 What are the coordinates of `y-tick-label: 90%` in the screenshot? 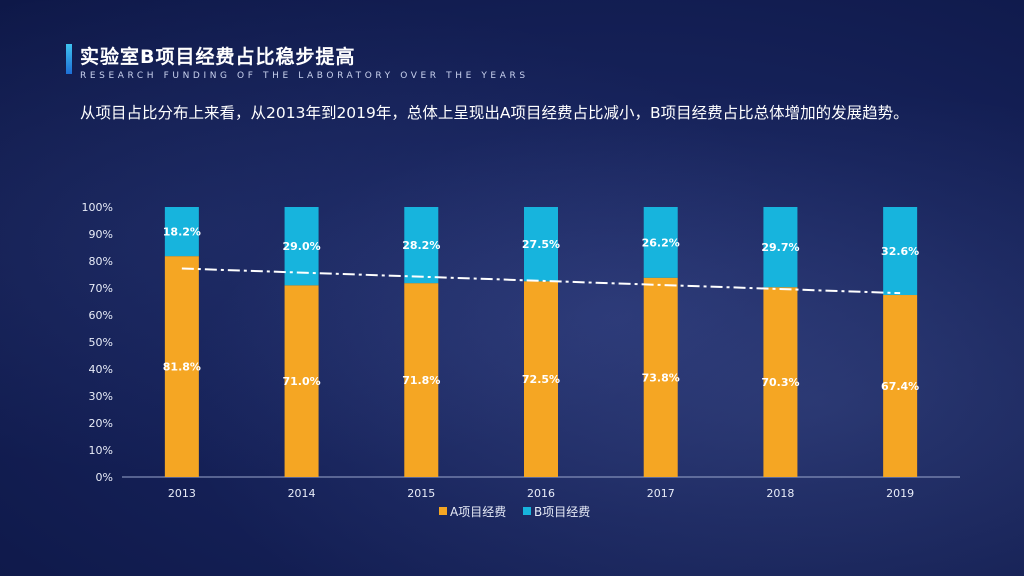 It's located at (101, 234).